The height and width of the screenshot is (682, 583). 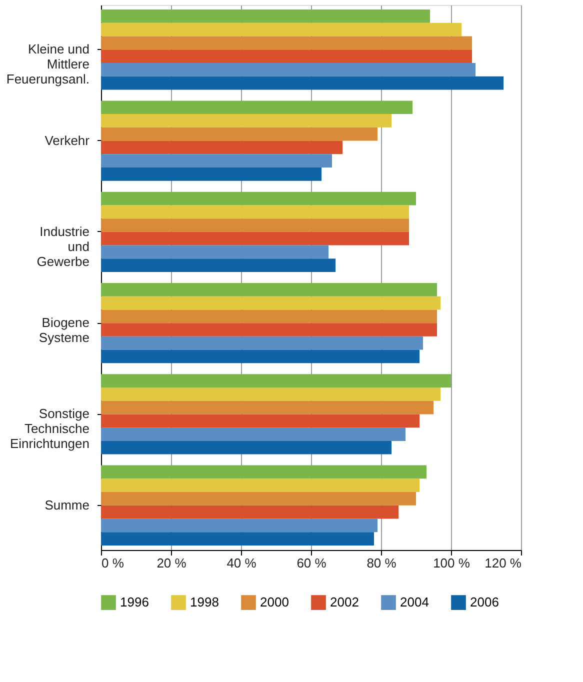 What do you see at coordinates (311, 563) in the screenshot?
I see `x-tick-label: 60 %` at bounding box center [311, 563].